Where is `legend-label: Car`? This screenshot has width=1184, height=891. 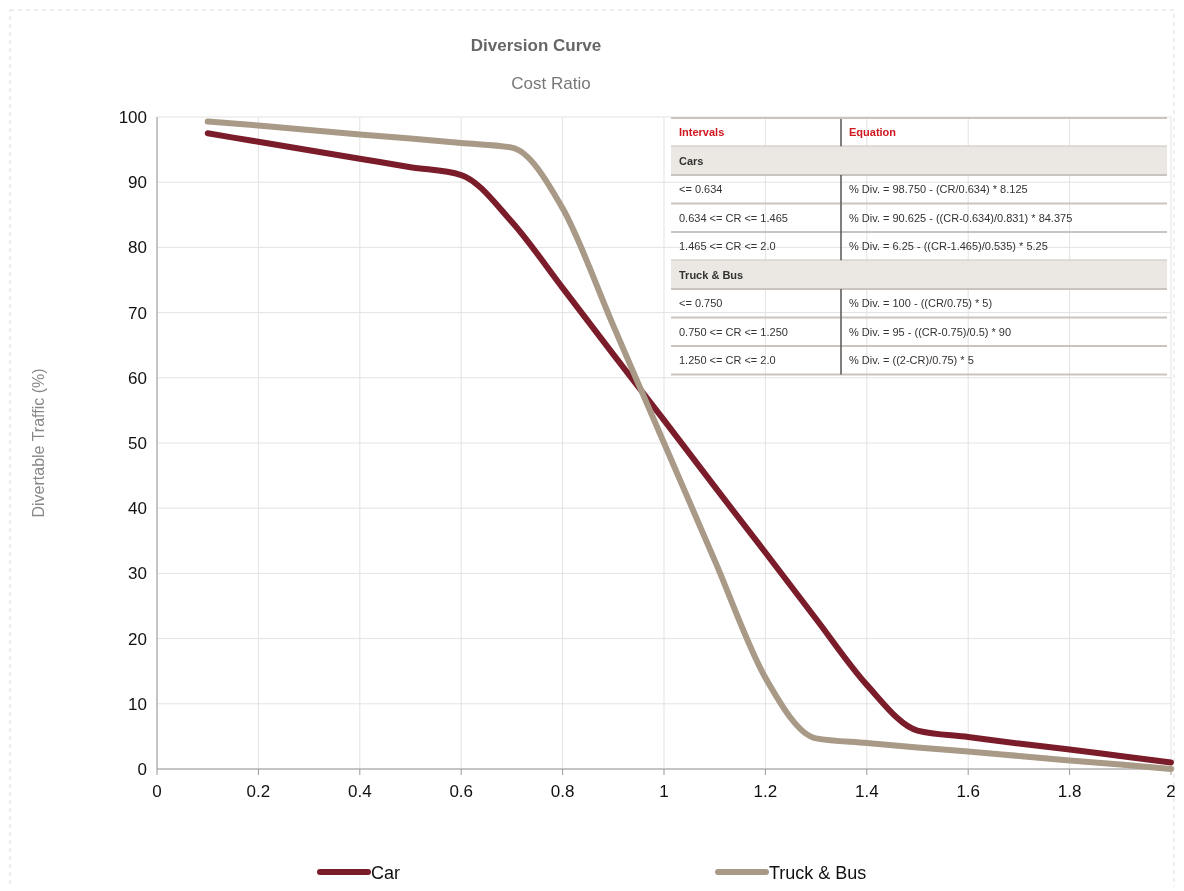 legend-label: Car is located at coordinates (386, 873).